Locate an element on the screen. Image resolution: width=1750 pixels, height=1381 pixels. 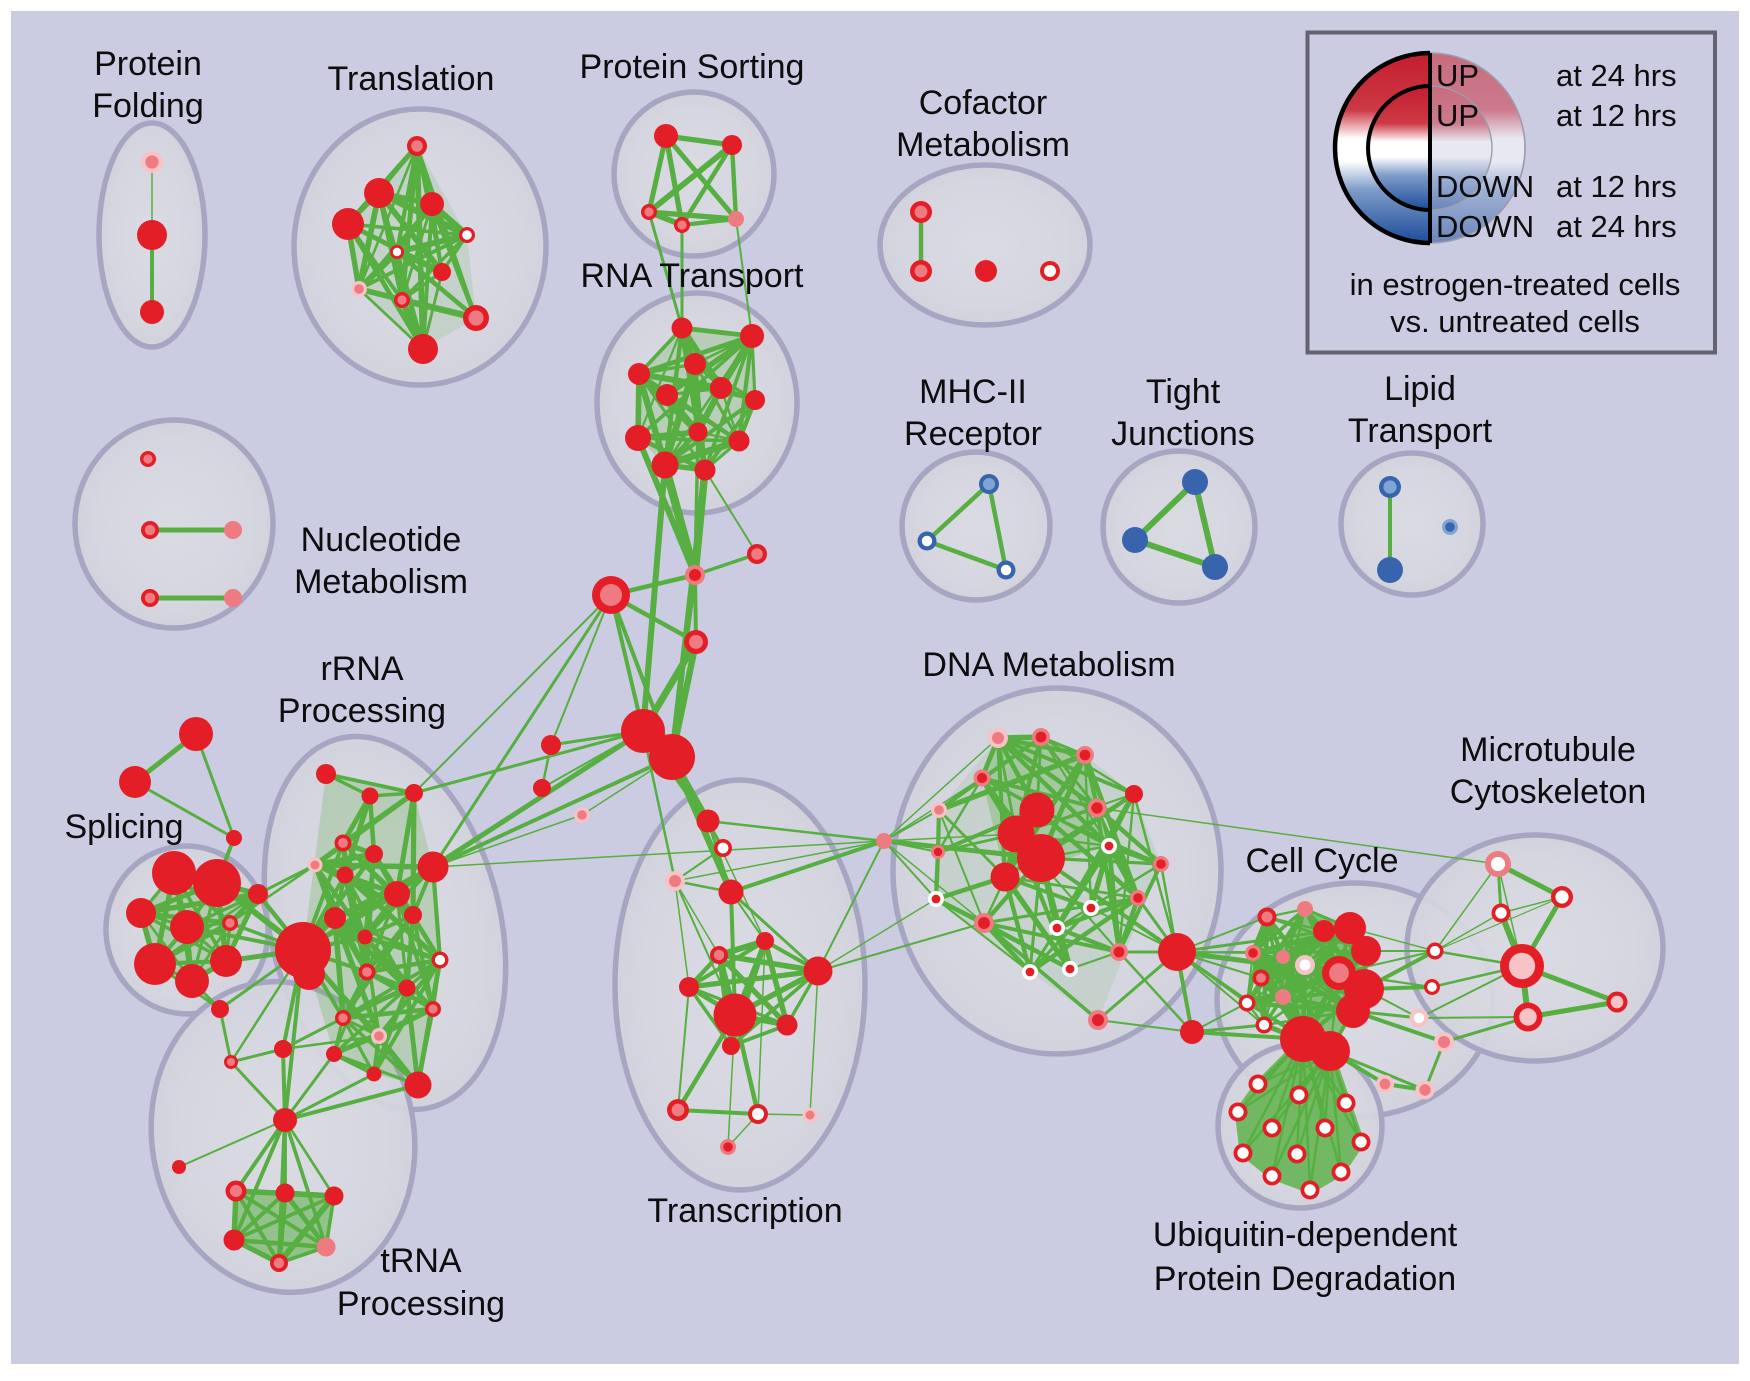
svg-text: Protein Sorting is located at coordinates (692, 67).